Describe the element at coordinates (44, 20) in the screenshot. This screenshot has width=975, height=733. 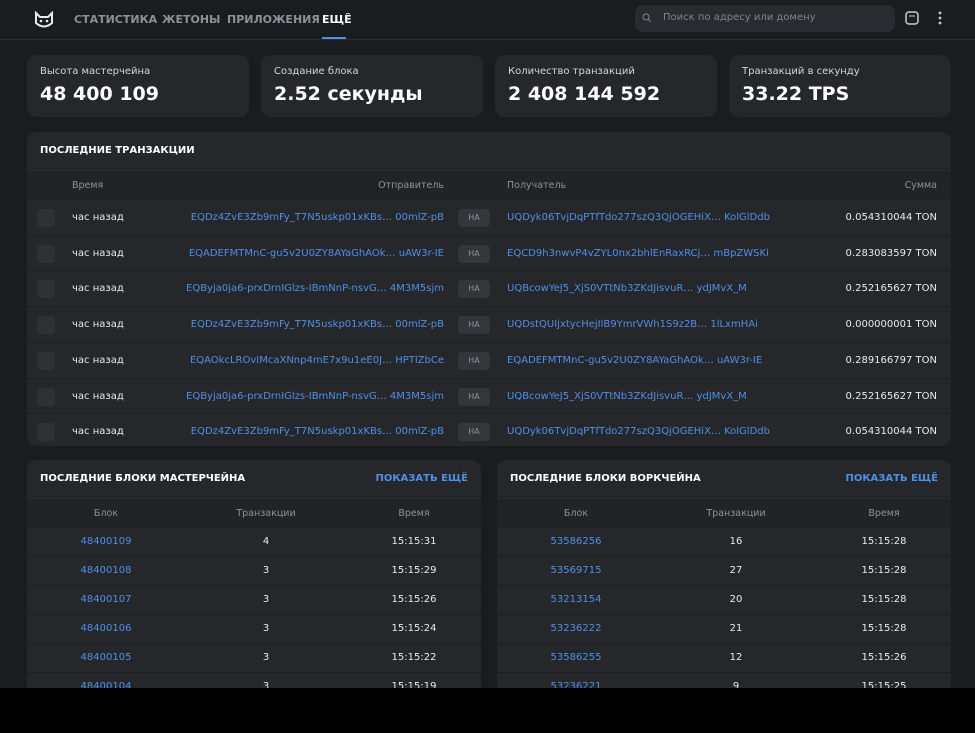
I see `logo` at that location.